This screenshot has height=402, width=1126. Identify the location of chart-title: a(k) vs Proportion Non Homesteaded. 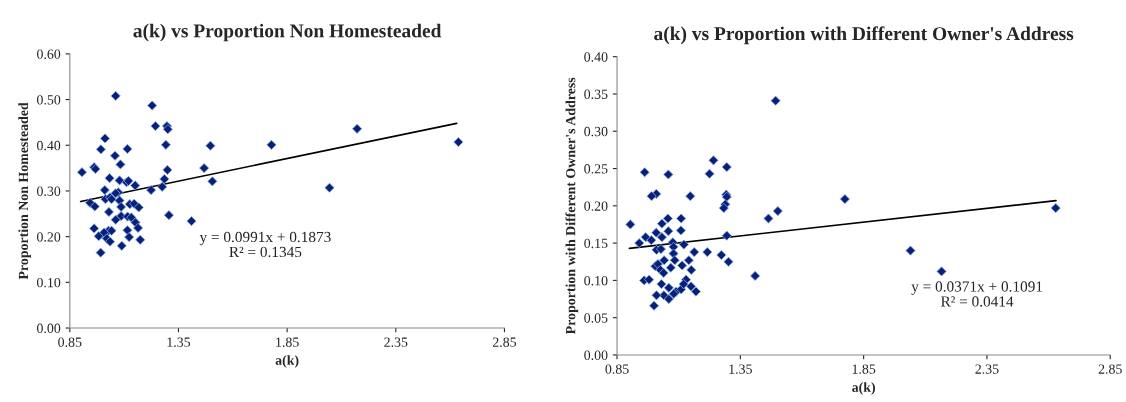
(287, 32).